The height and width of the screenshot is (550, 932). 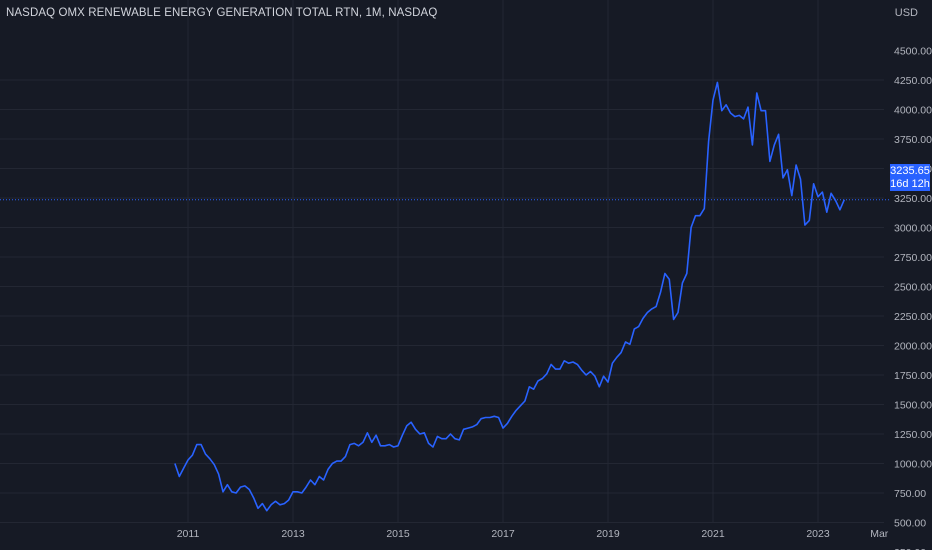 I want to click on x-tick-label: 2015, so click(x=398, y=534).